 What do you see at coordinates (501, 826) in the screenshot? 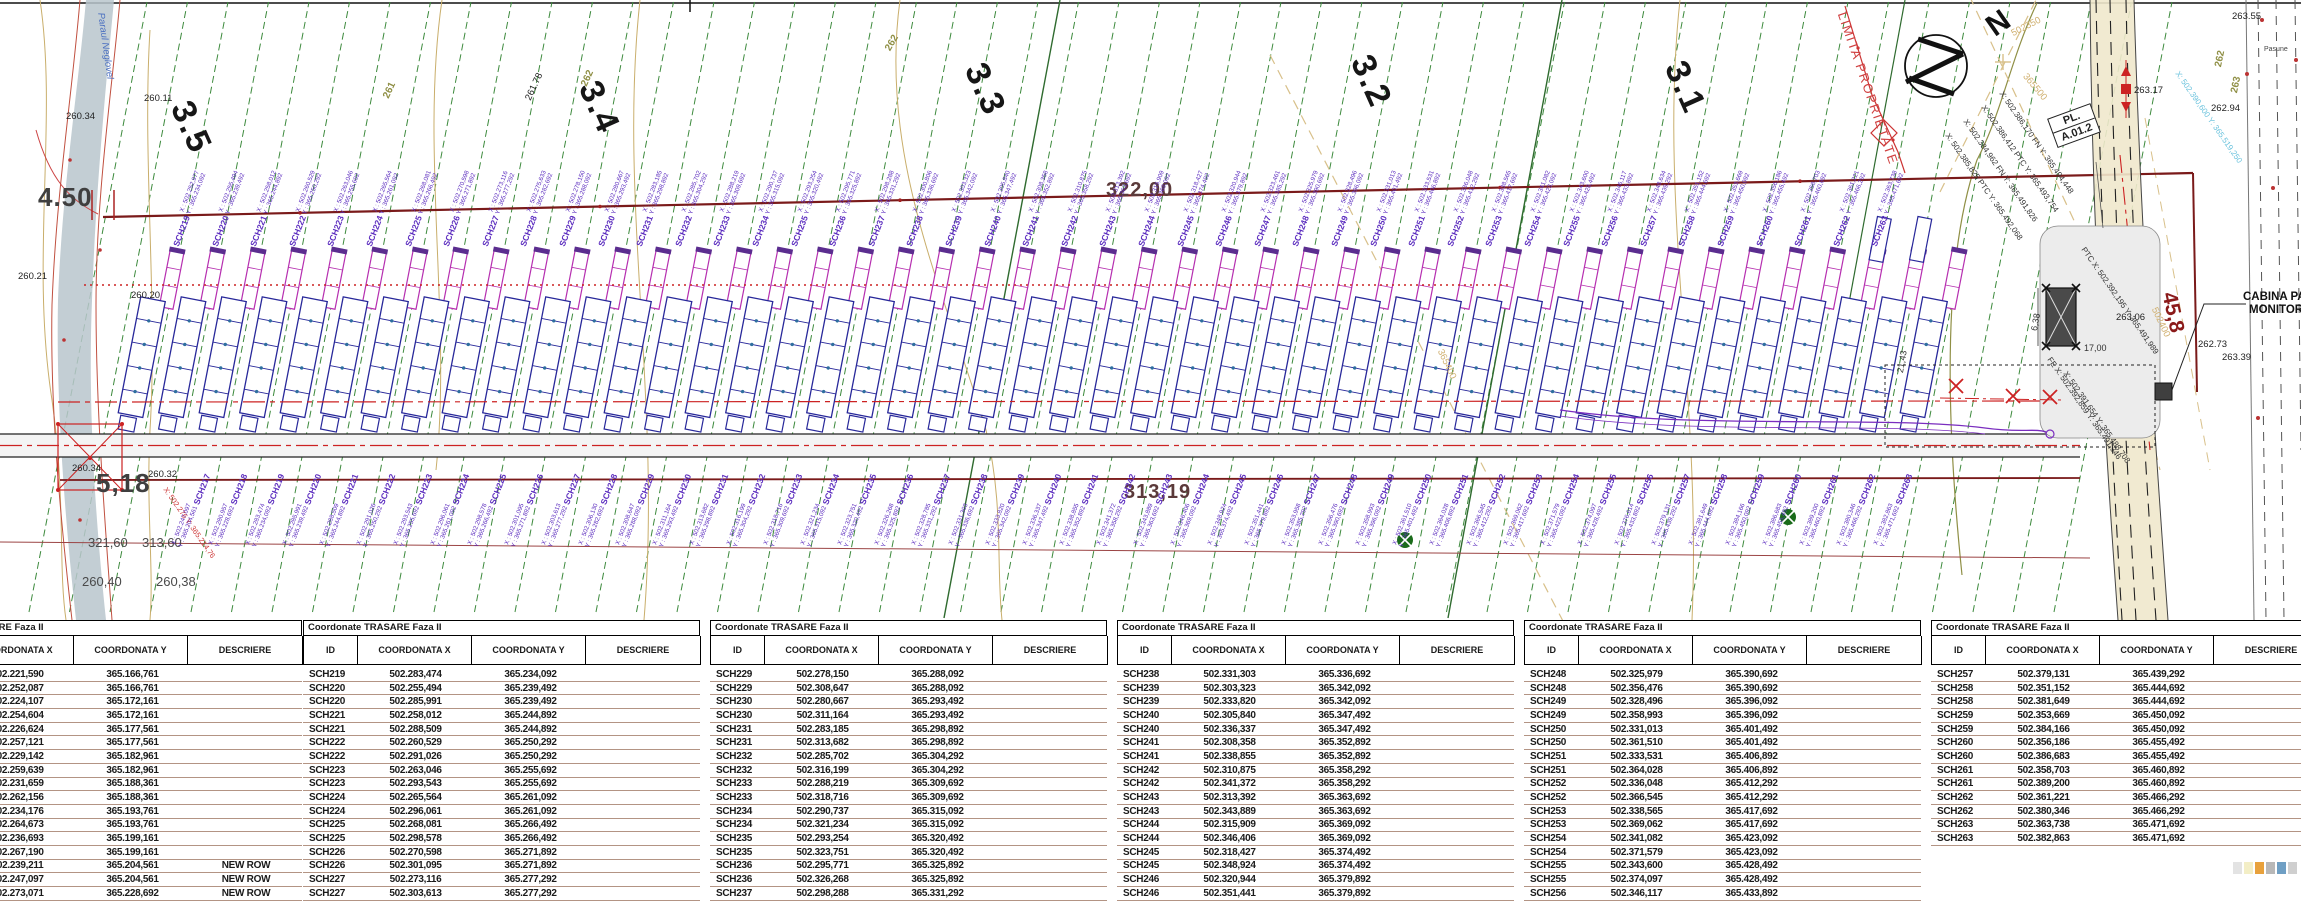
I see `table-row: SCH225 502.268,081 365.266,492` at bounding box center [501, 826].